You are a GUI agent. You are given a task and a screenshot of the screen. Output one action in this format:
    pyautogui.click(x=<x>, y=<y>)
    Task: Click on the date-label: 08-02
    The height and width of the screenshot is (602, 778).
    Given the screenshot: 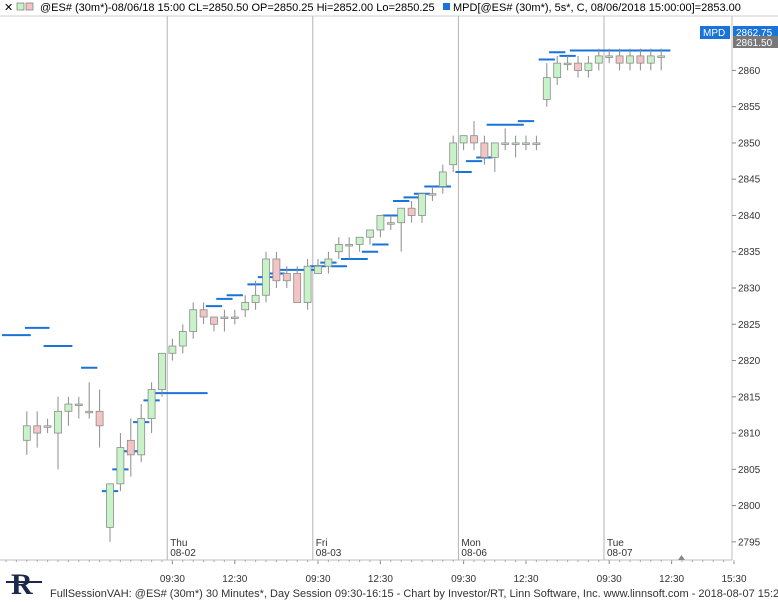 What is the action you would take?
    pyautogui.click(x=183, y=553)
    